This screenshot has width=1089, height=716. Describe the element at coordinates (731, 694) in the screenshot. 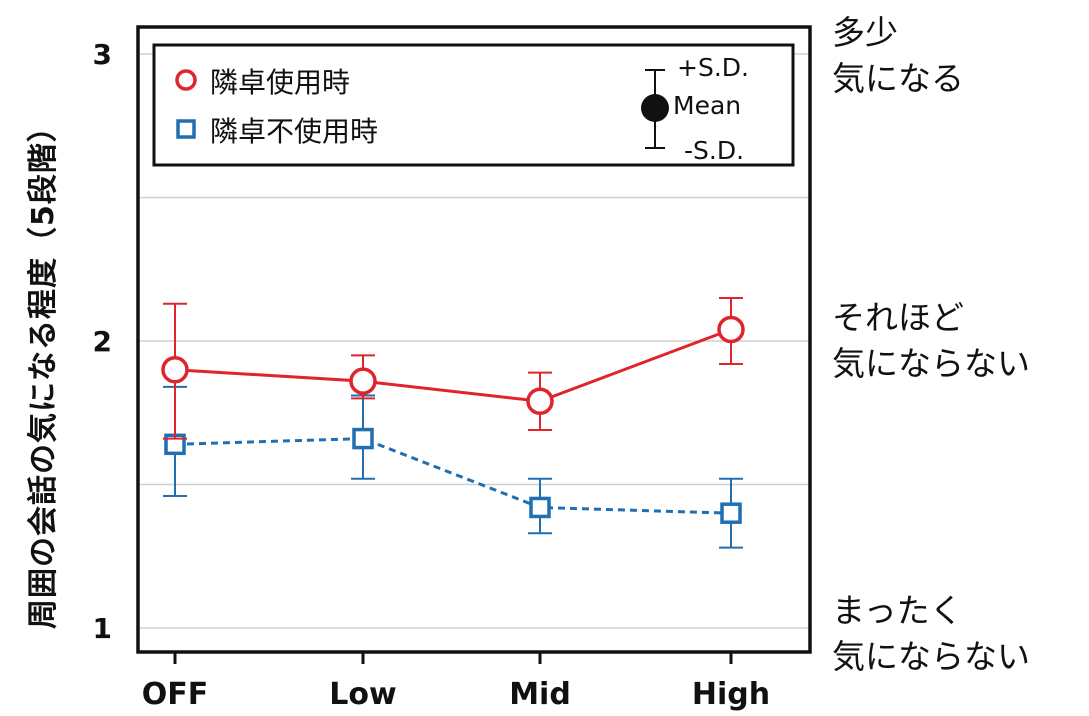

I see `x-tick-label-3: High` at that location.